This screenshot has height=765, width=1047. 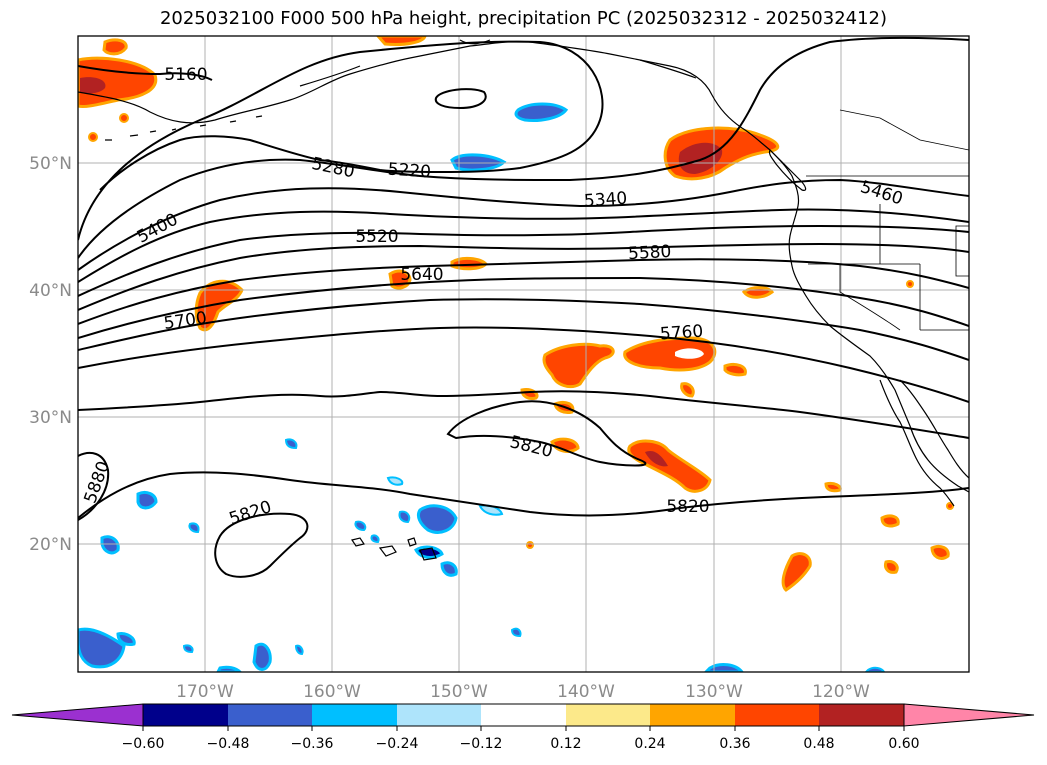 What do you see at coordinates (102, 648) in the screenshot?
I see `precip-neg-w3` at bounding box center [102, 648].